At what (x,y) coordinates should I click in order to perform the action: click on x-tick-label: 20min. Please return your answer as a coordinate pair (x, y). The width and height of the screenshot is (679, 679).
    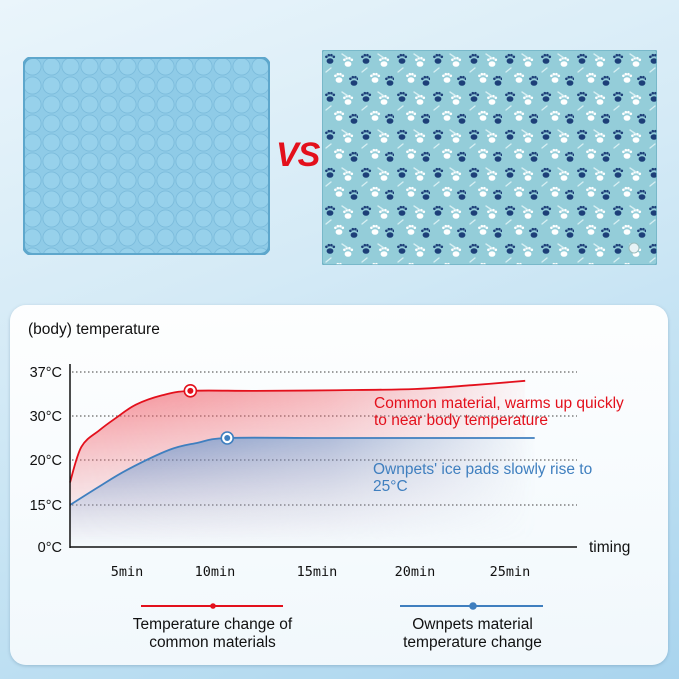
    Looking at the image, I should click on (415, 572).